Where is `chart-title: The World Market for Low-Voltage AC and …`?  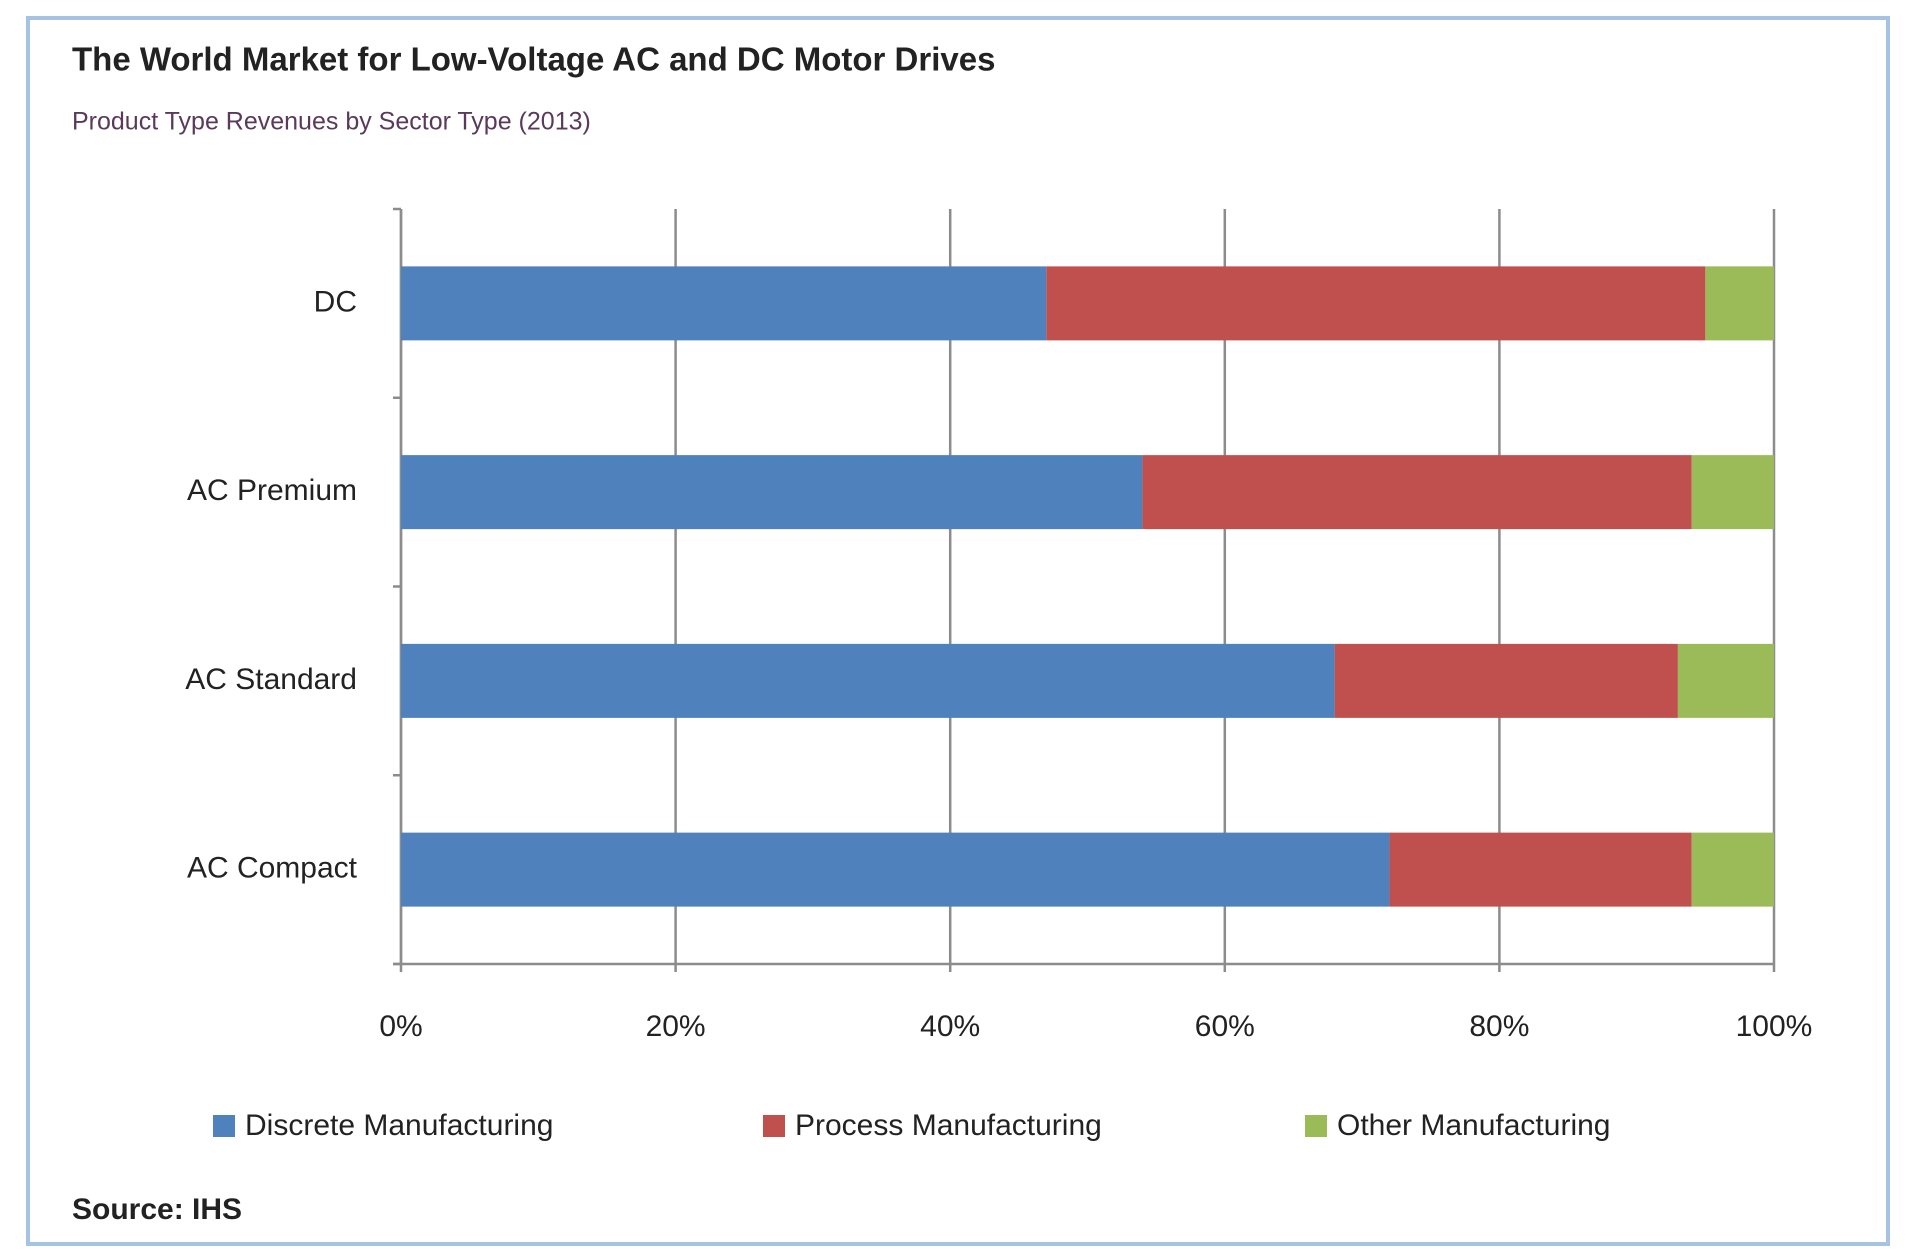
chart-title: The World Market for Low-Voltage AC and … is located at coordinates (533, 59).